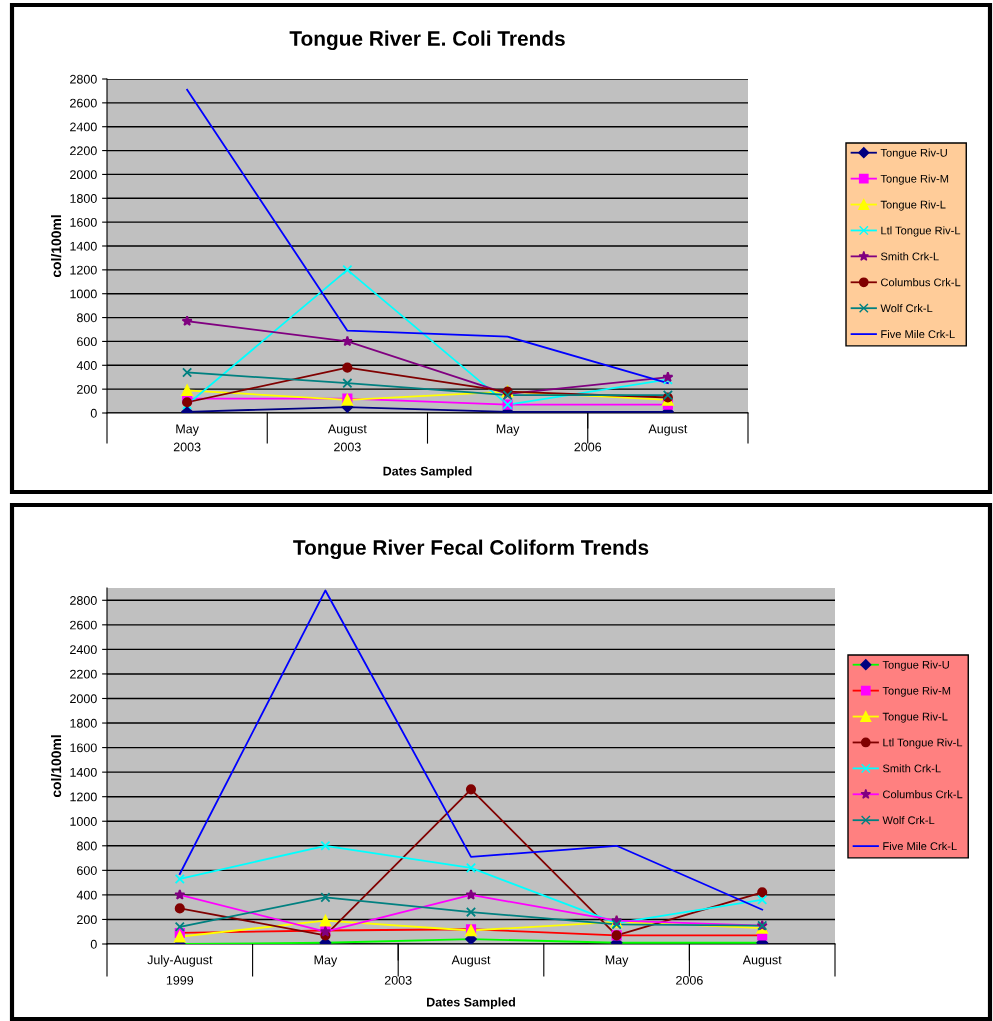 This screenshot has height=1021, width=993. I want to click on chart-title: Tongue River Fecal Coliform Trends, so click(471, 549).